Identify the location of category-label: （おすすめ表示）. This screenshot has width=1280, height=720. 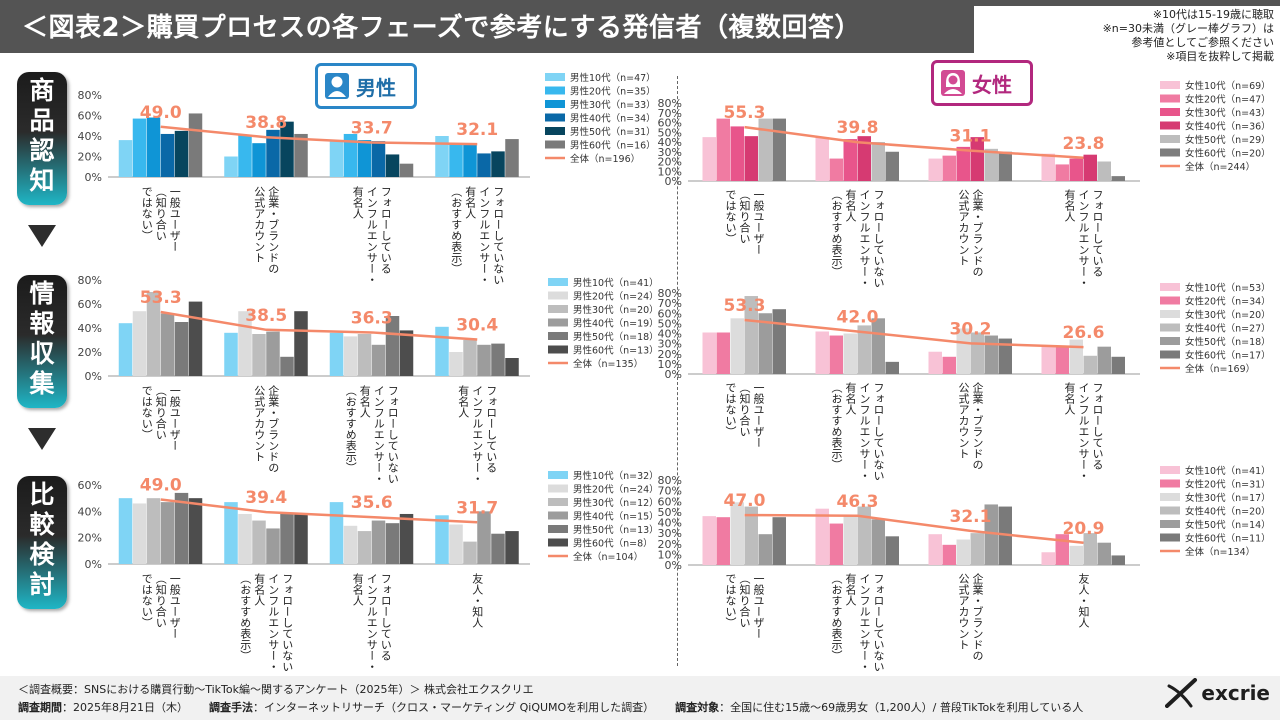
(836, 233).